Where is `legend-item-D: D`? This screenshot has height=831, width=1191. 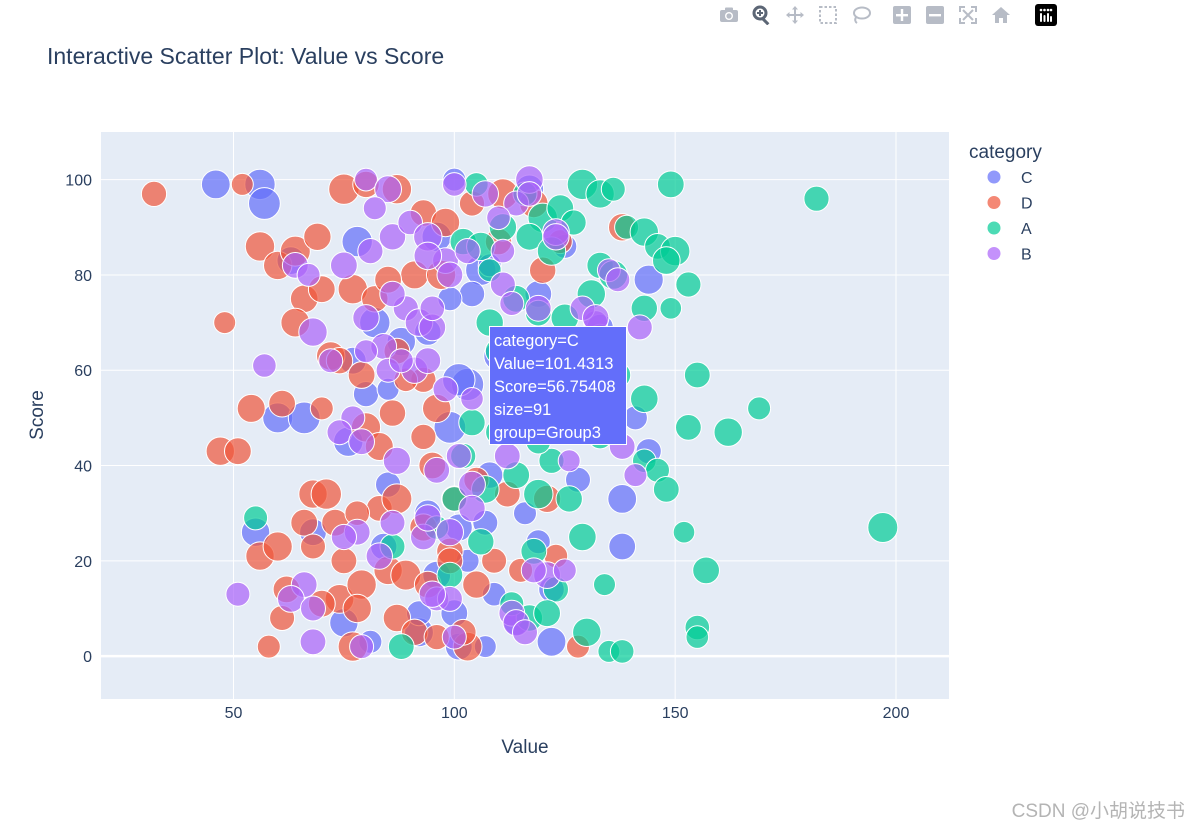 legend-item-D: D is located at coordinates (1009, 204).